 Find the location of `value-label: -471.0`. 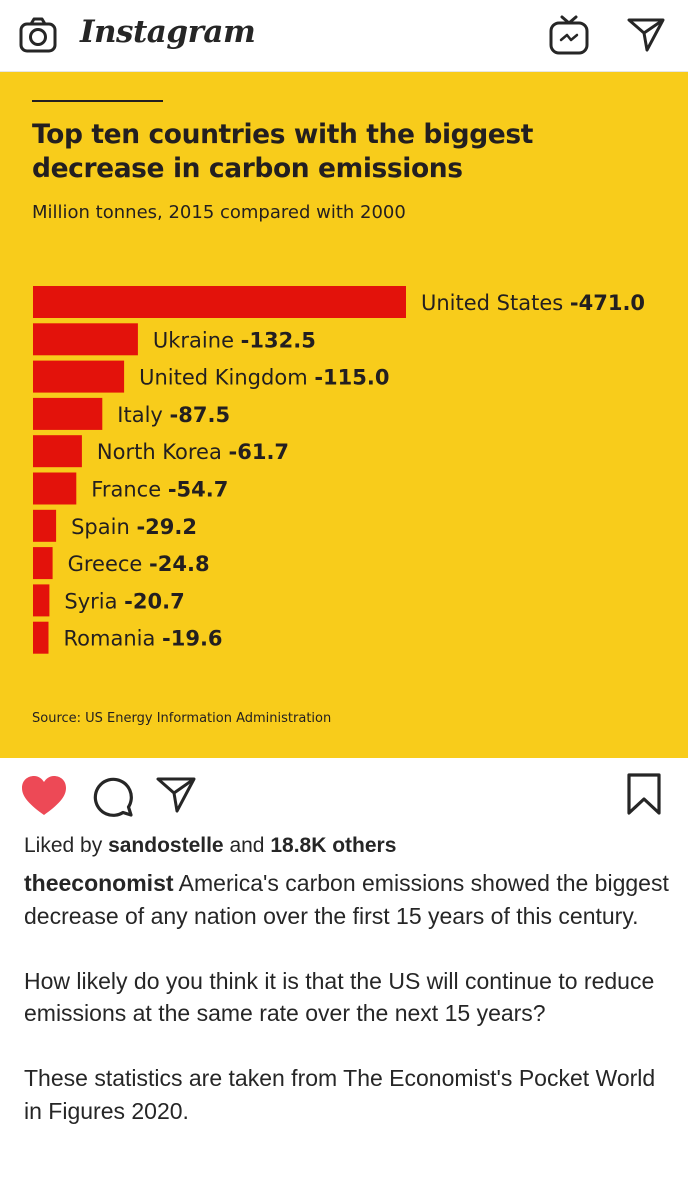

value-label: -471.0 is located at coordinates (607, 303).